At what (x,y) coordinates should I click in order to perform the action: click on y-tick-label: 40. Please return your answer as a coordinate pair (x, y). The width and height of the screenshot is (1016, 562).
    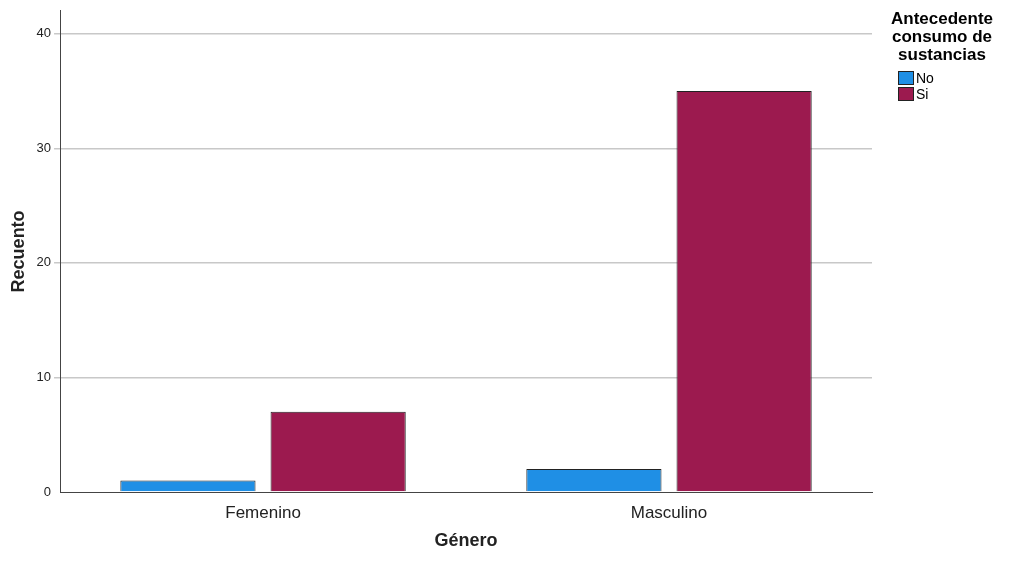
    Looking at the image, I should click on (44, 33).